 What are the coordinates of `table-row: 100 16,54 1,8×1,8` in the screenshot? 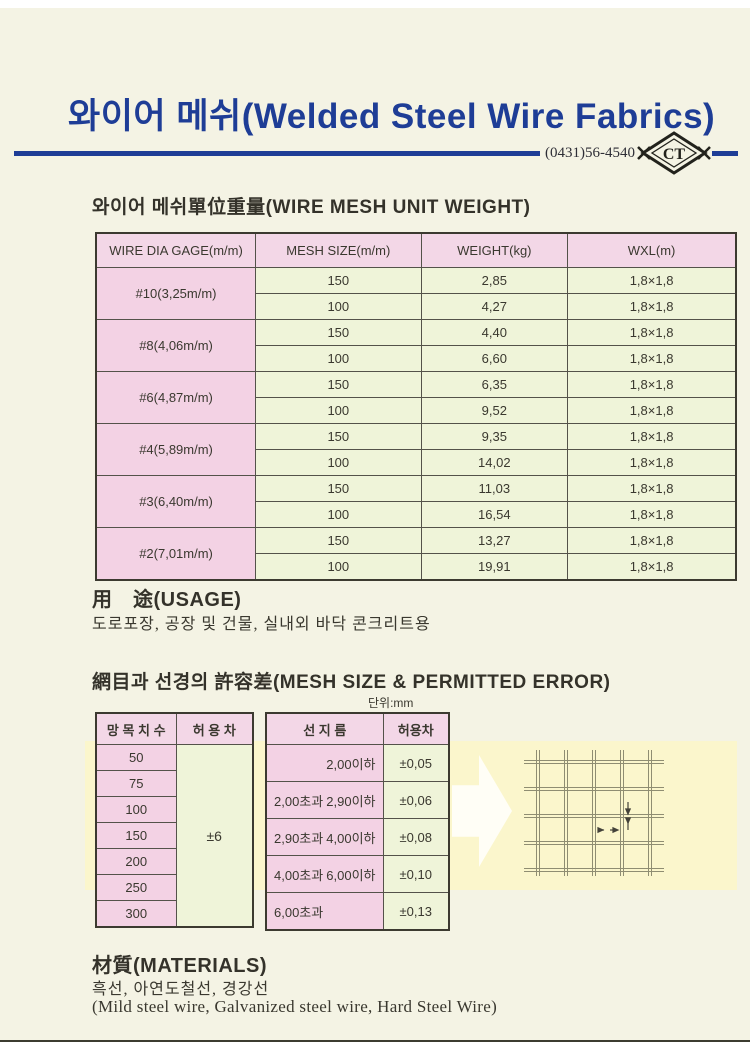 It's located at (416, 514).